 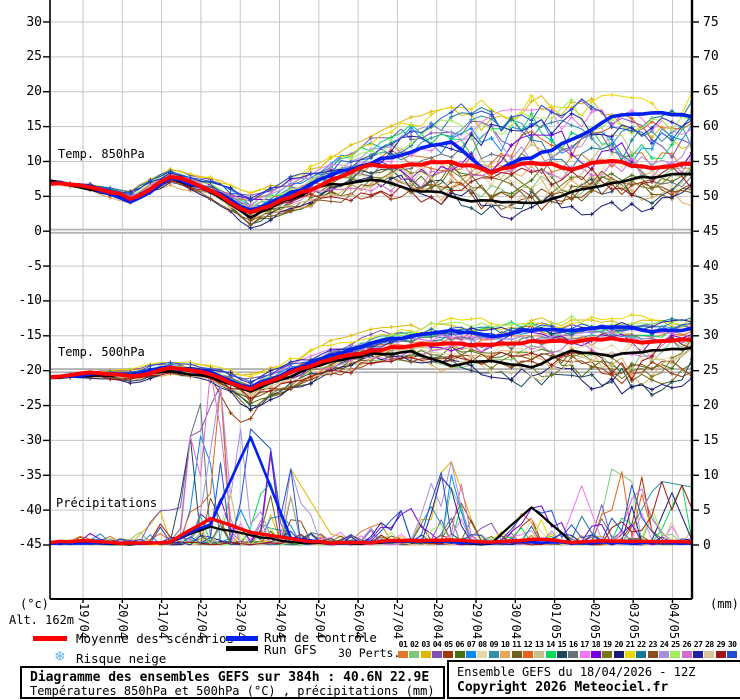 What do you see at coordinates (30, 301) in the screenshot?
I see `left-tick--10: -10` at bounding box center [30, 301].